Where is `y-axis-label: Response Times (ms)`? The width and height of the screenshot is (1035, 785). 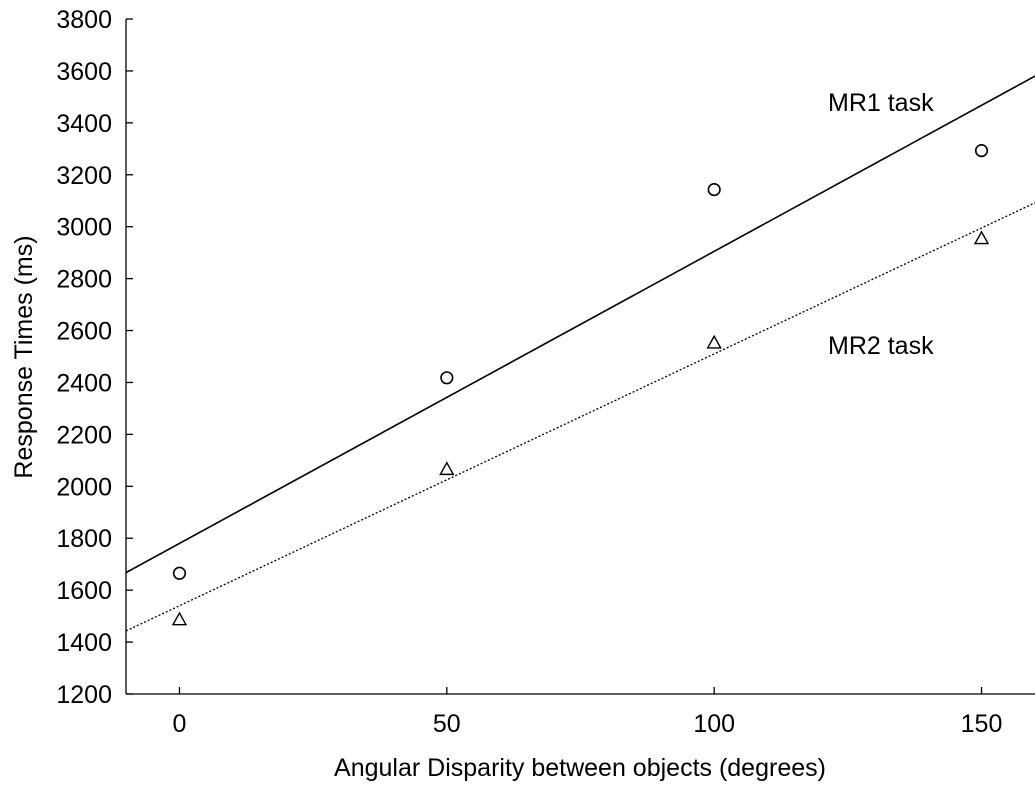 y-axis-label: Response Times (ms) is located at coordinates (24, 356).